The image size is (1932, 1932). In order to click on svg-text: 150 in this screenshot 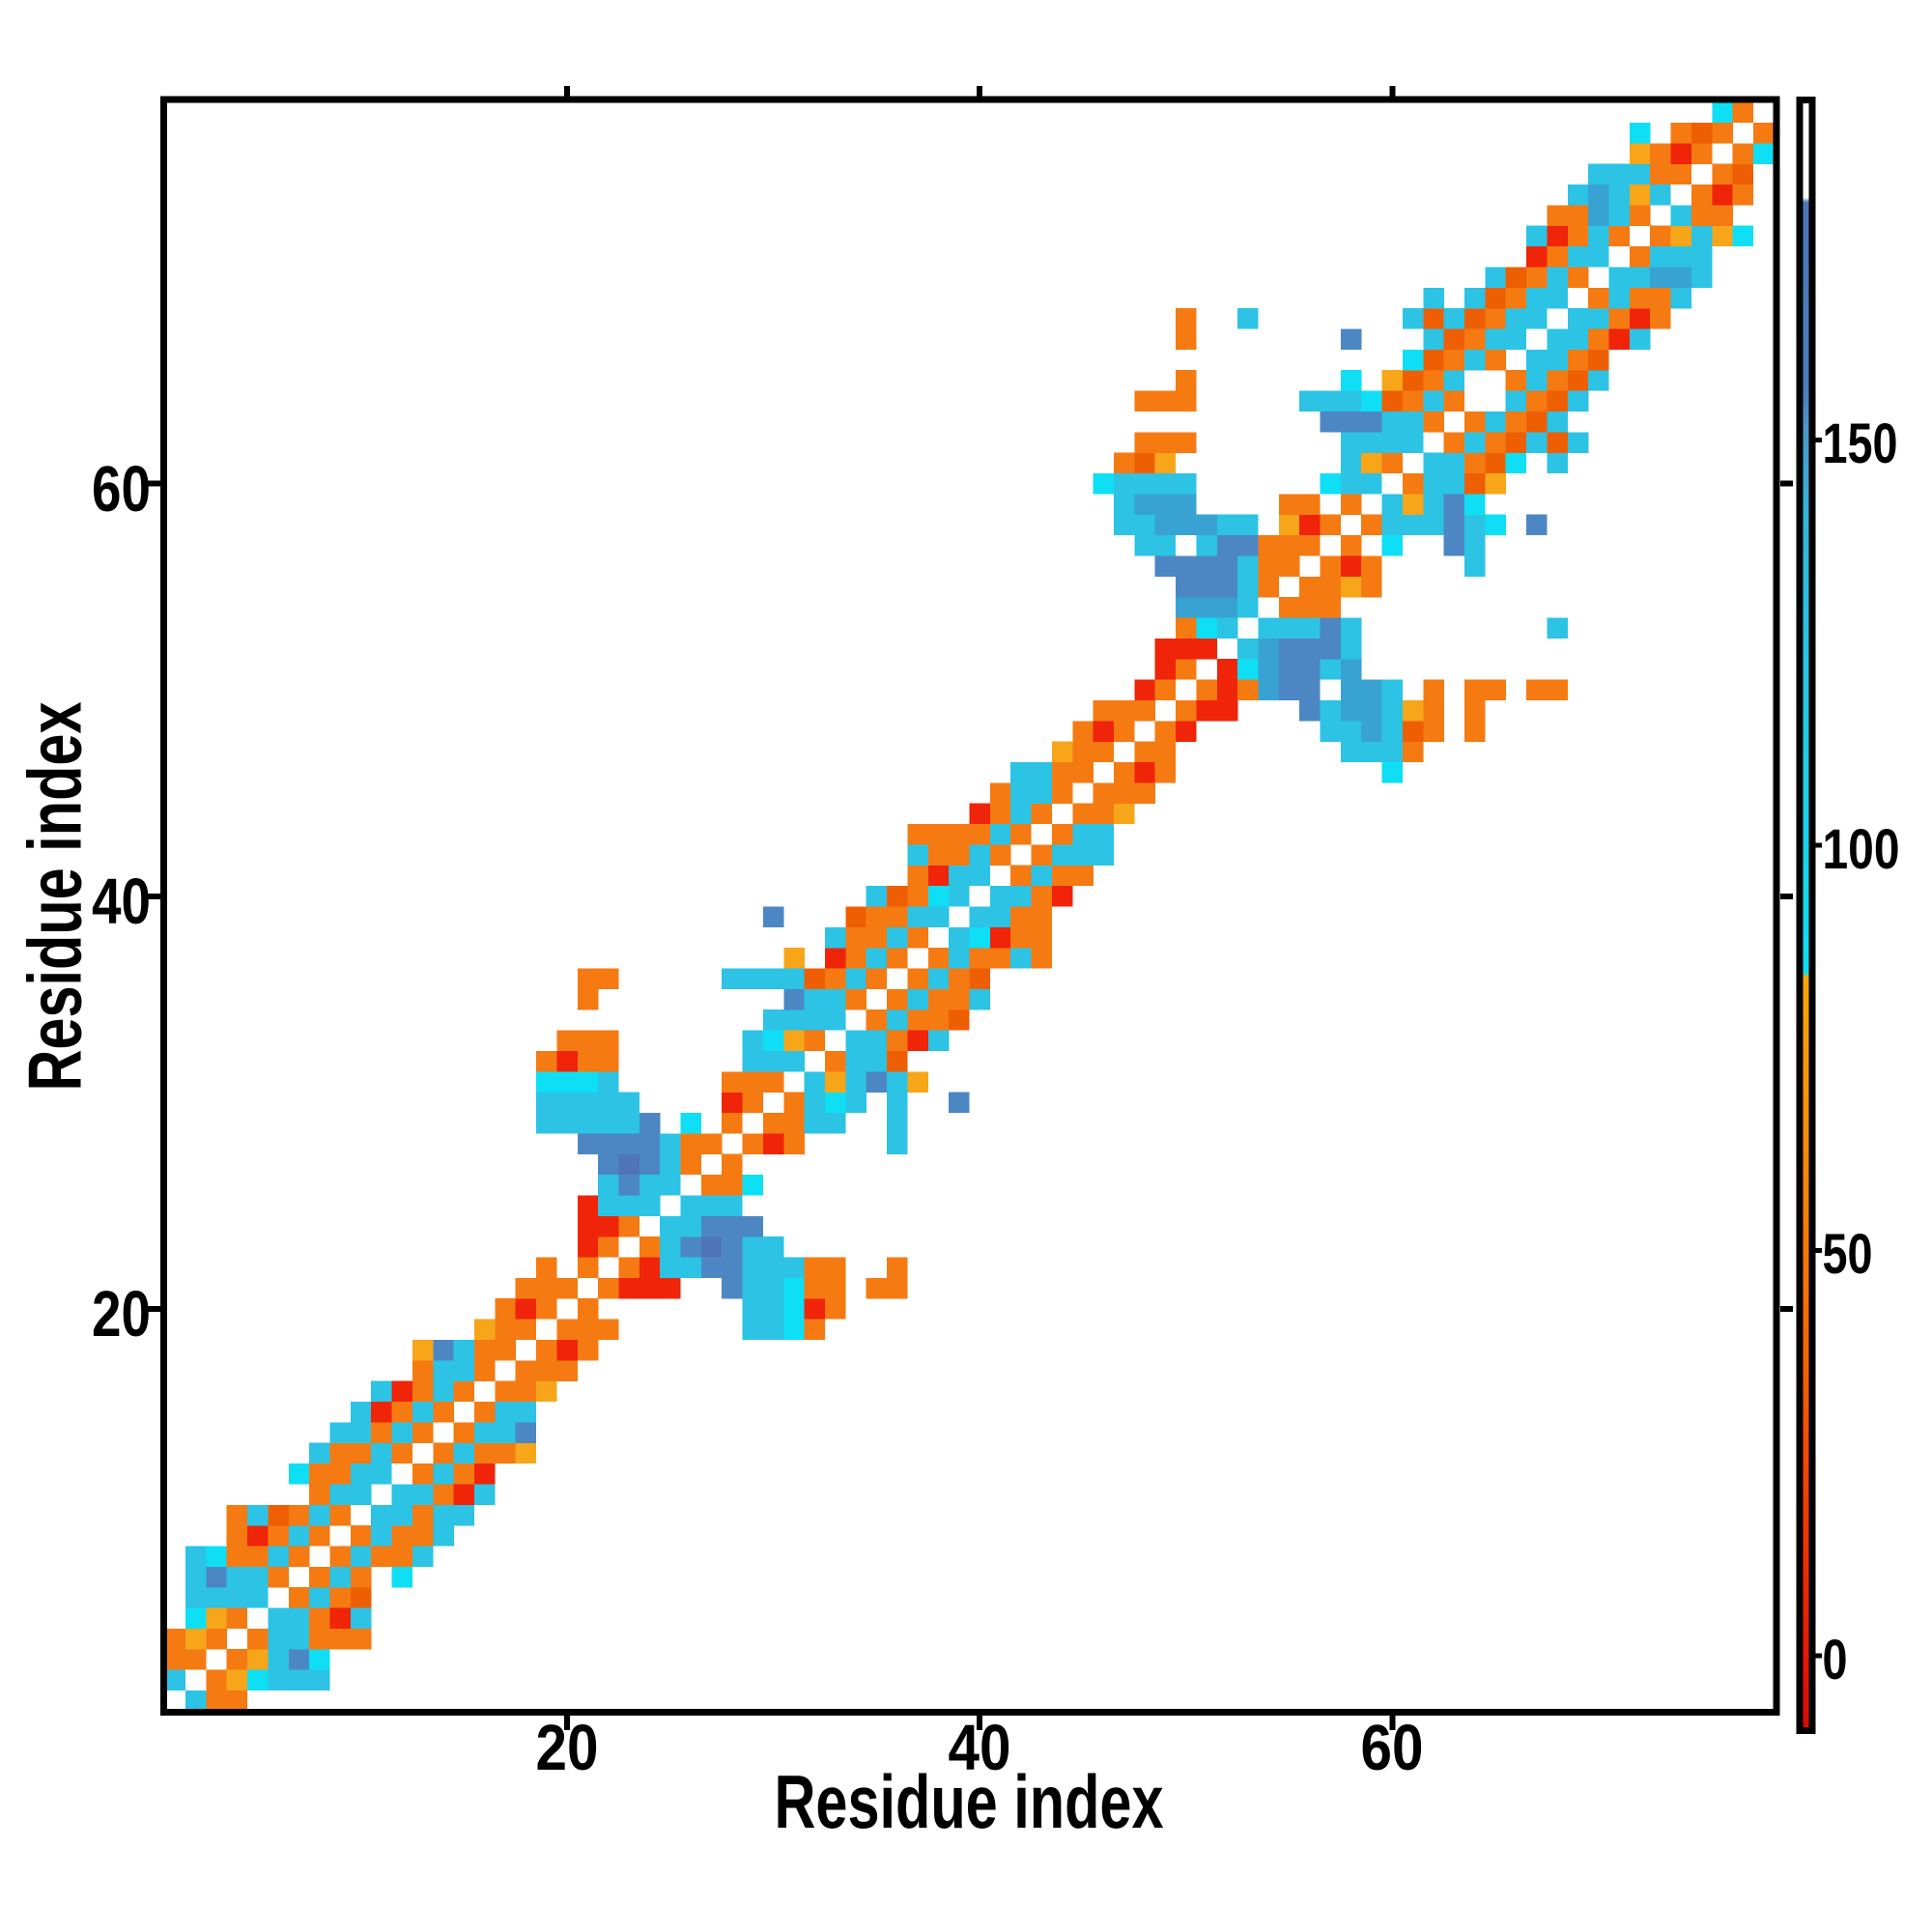, I will do `click(1860, 443)`.